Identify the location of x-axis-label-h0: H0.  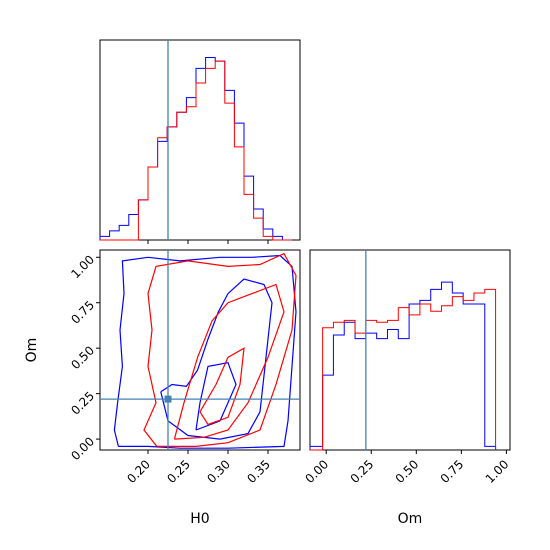
(199, 519).